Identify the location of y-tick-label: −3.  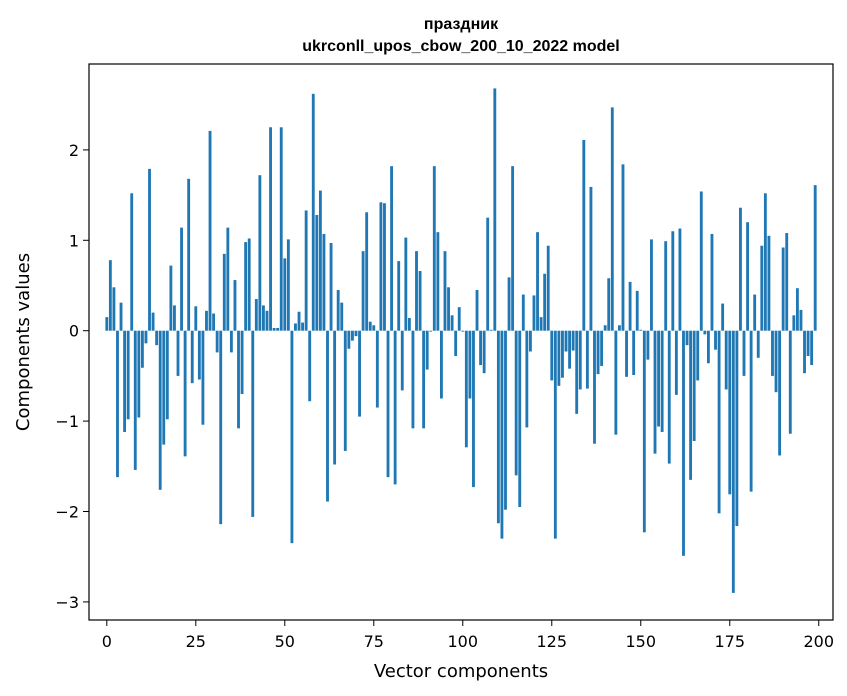
(67, 602).